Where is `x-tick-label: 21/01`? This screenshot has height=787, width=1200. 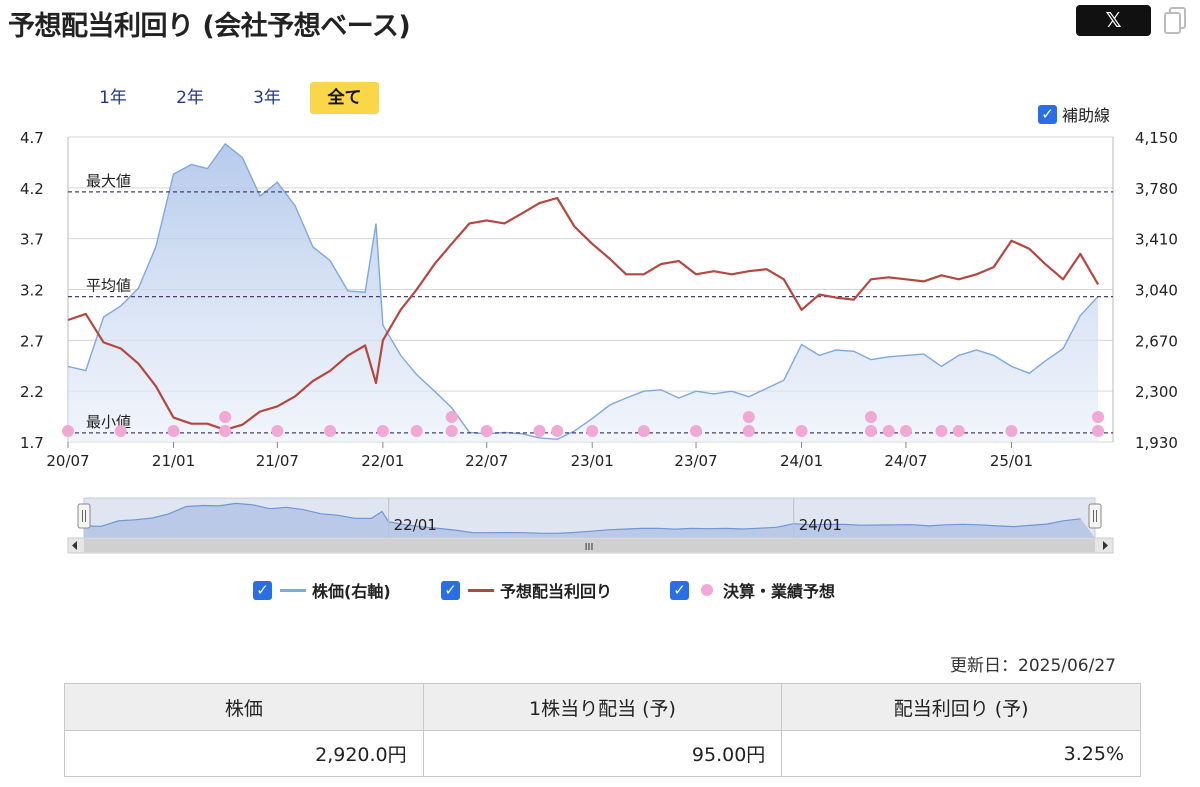 x-tick-label: 21/01 is located at coordinates (173, 461).